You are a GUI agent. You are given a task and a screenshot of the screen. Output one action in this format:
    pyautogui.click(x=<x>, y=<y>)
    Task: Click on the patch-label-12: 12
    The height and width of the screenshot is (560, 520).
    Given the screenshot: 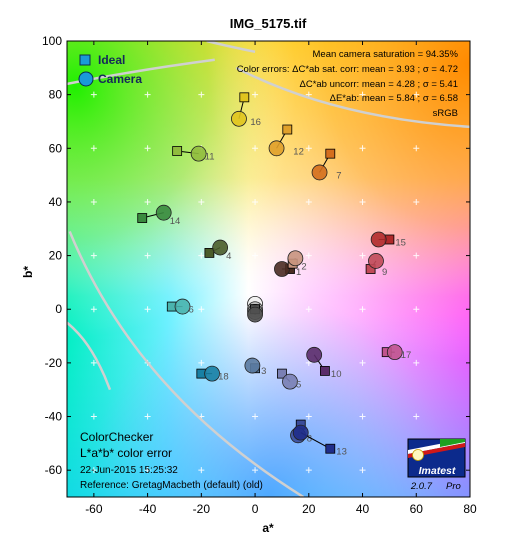 What is the action you would take?
    pyautogui.click(x=298, y=151)
    